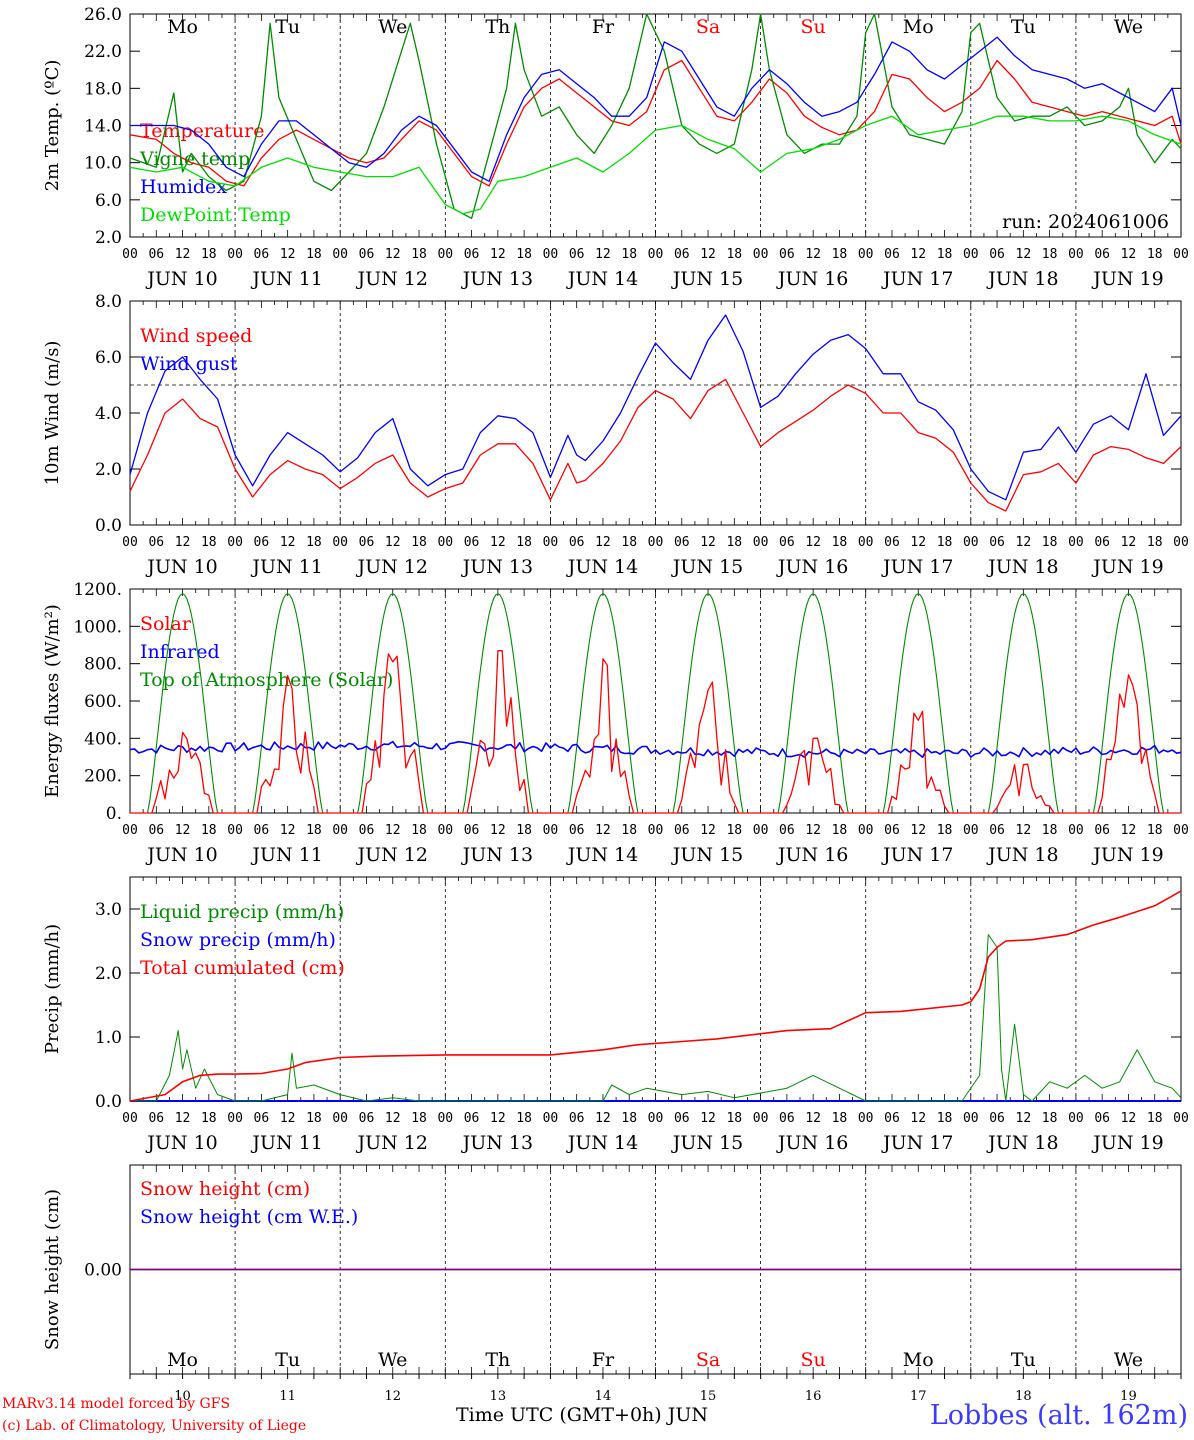 Image resolution: width=1194 pixels, height=1440 pixels. I want to click on x-axis-title-text: Time UTC (GMT+0h), so click(559, 1415).